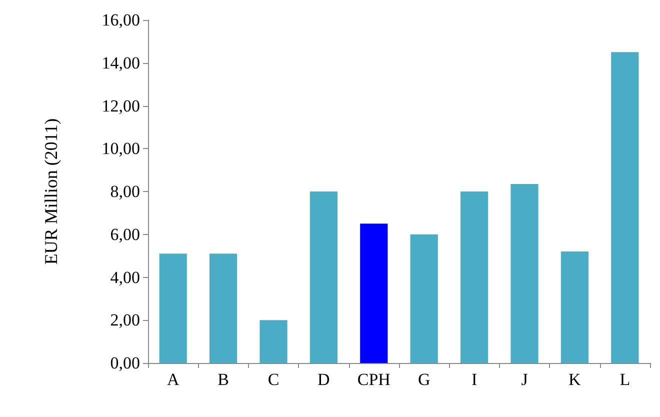 Image resolution: width=660 pixels, height=417 pixels. What do you see at coordinates (121, 148) in the screenshot?
I see `y-tick-label: 10,00` at bounding box center [121, 148].